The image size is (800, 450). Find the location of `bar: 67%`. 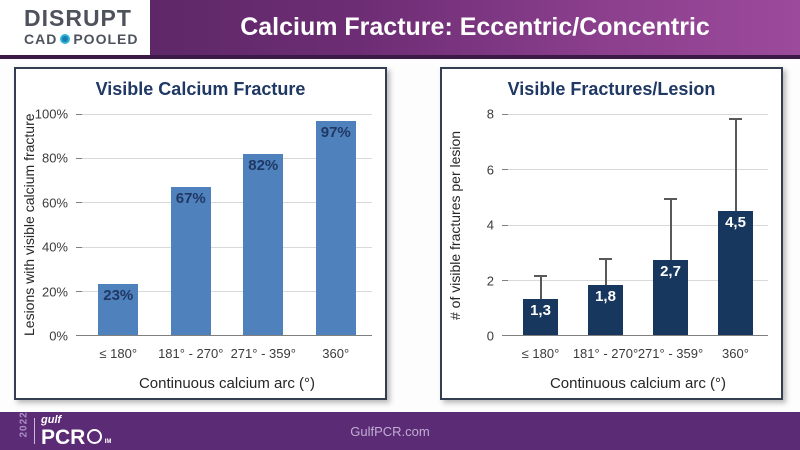

bar: 67% is located at coordinates (190, 260).